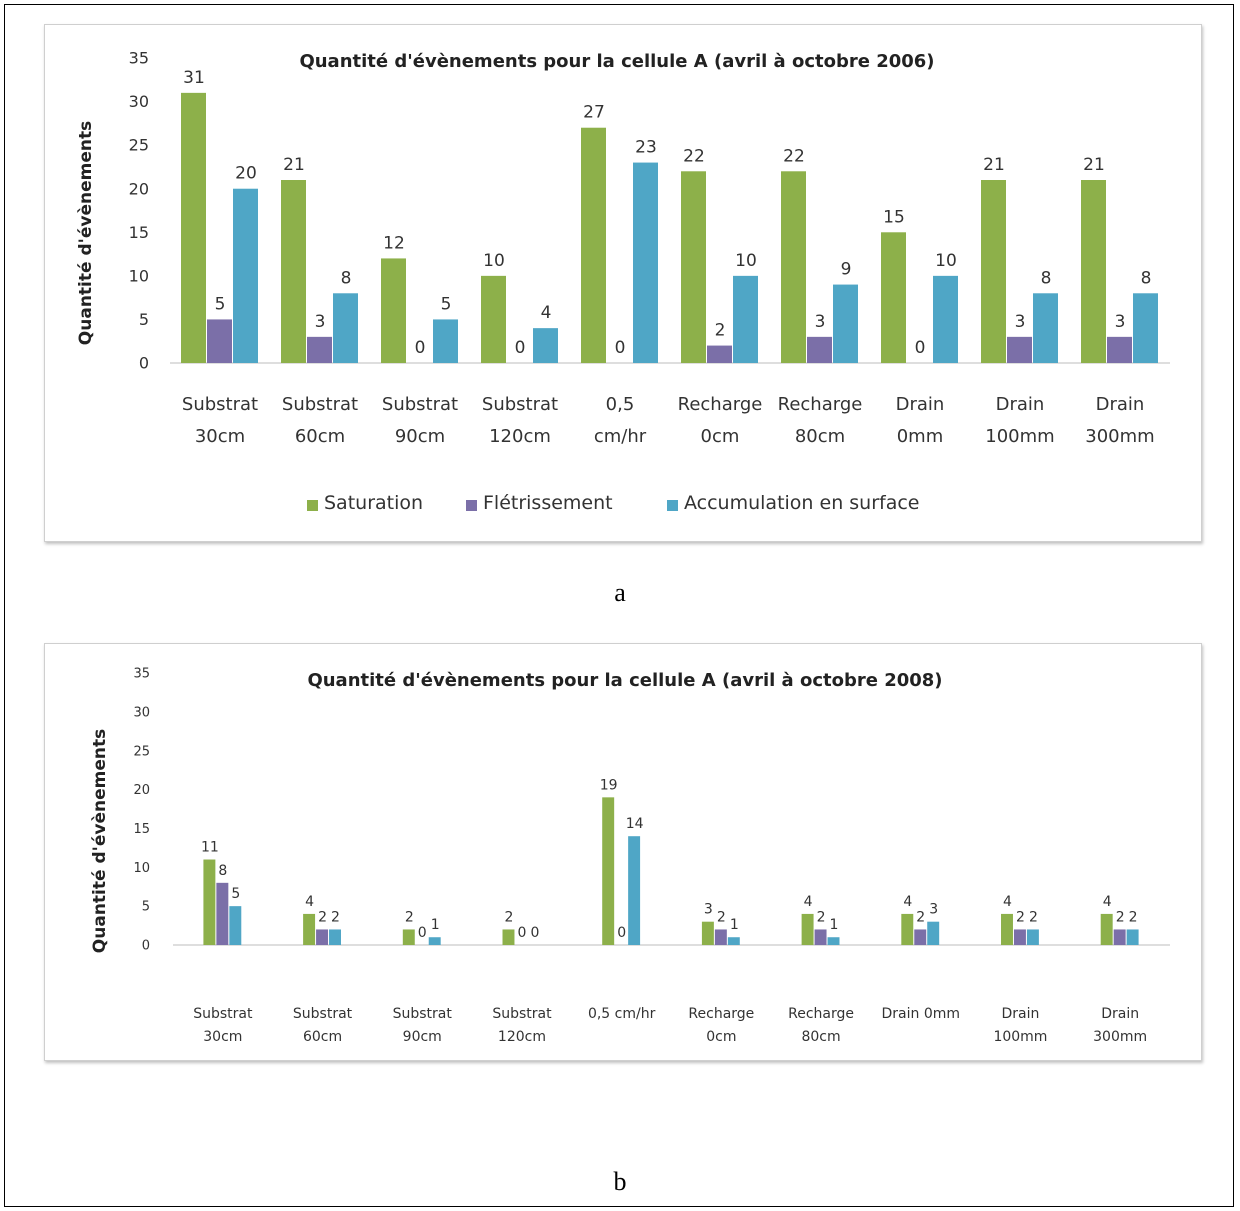 The height and width of the screenshot is (1211, 1240). I want to click on x-tick-label: 60cm, so click(322, 1037).